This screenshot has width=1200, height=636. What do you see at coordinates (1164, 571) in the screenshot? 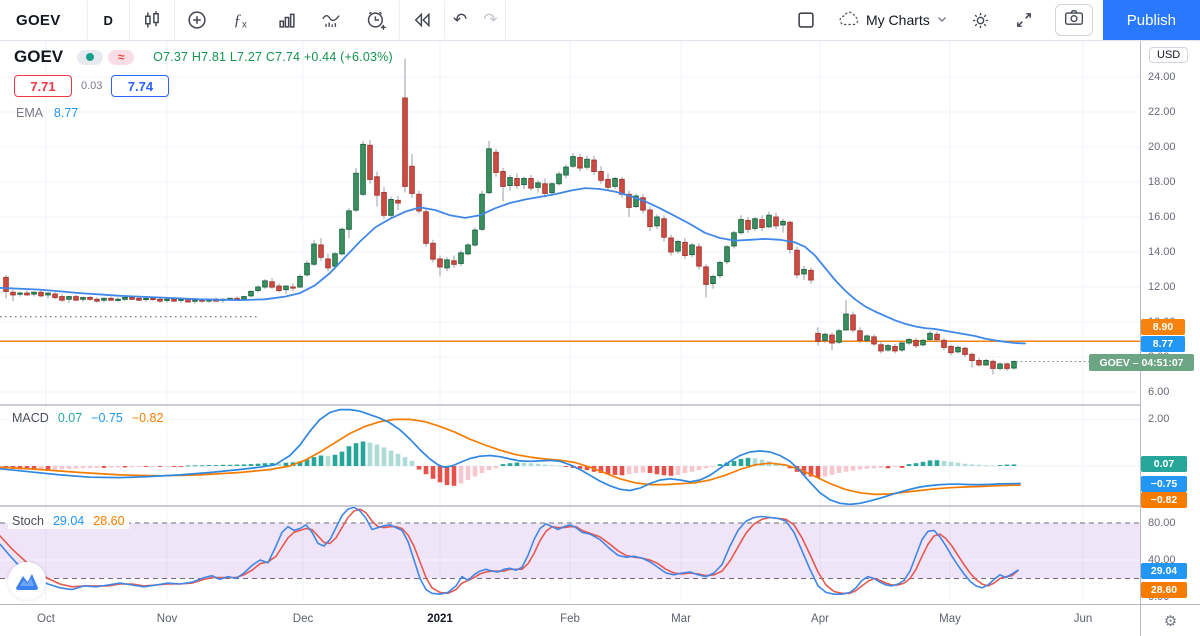
I see `stoch-k-label: 29.04` at bounding box center [1164, 571].